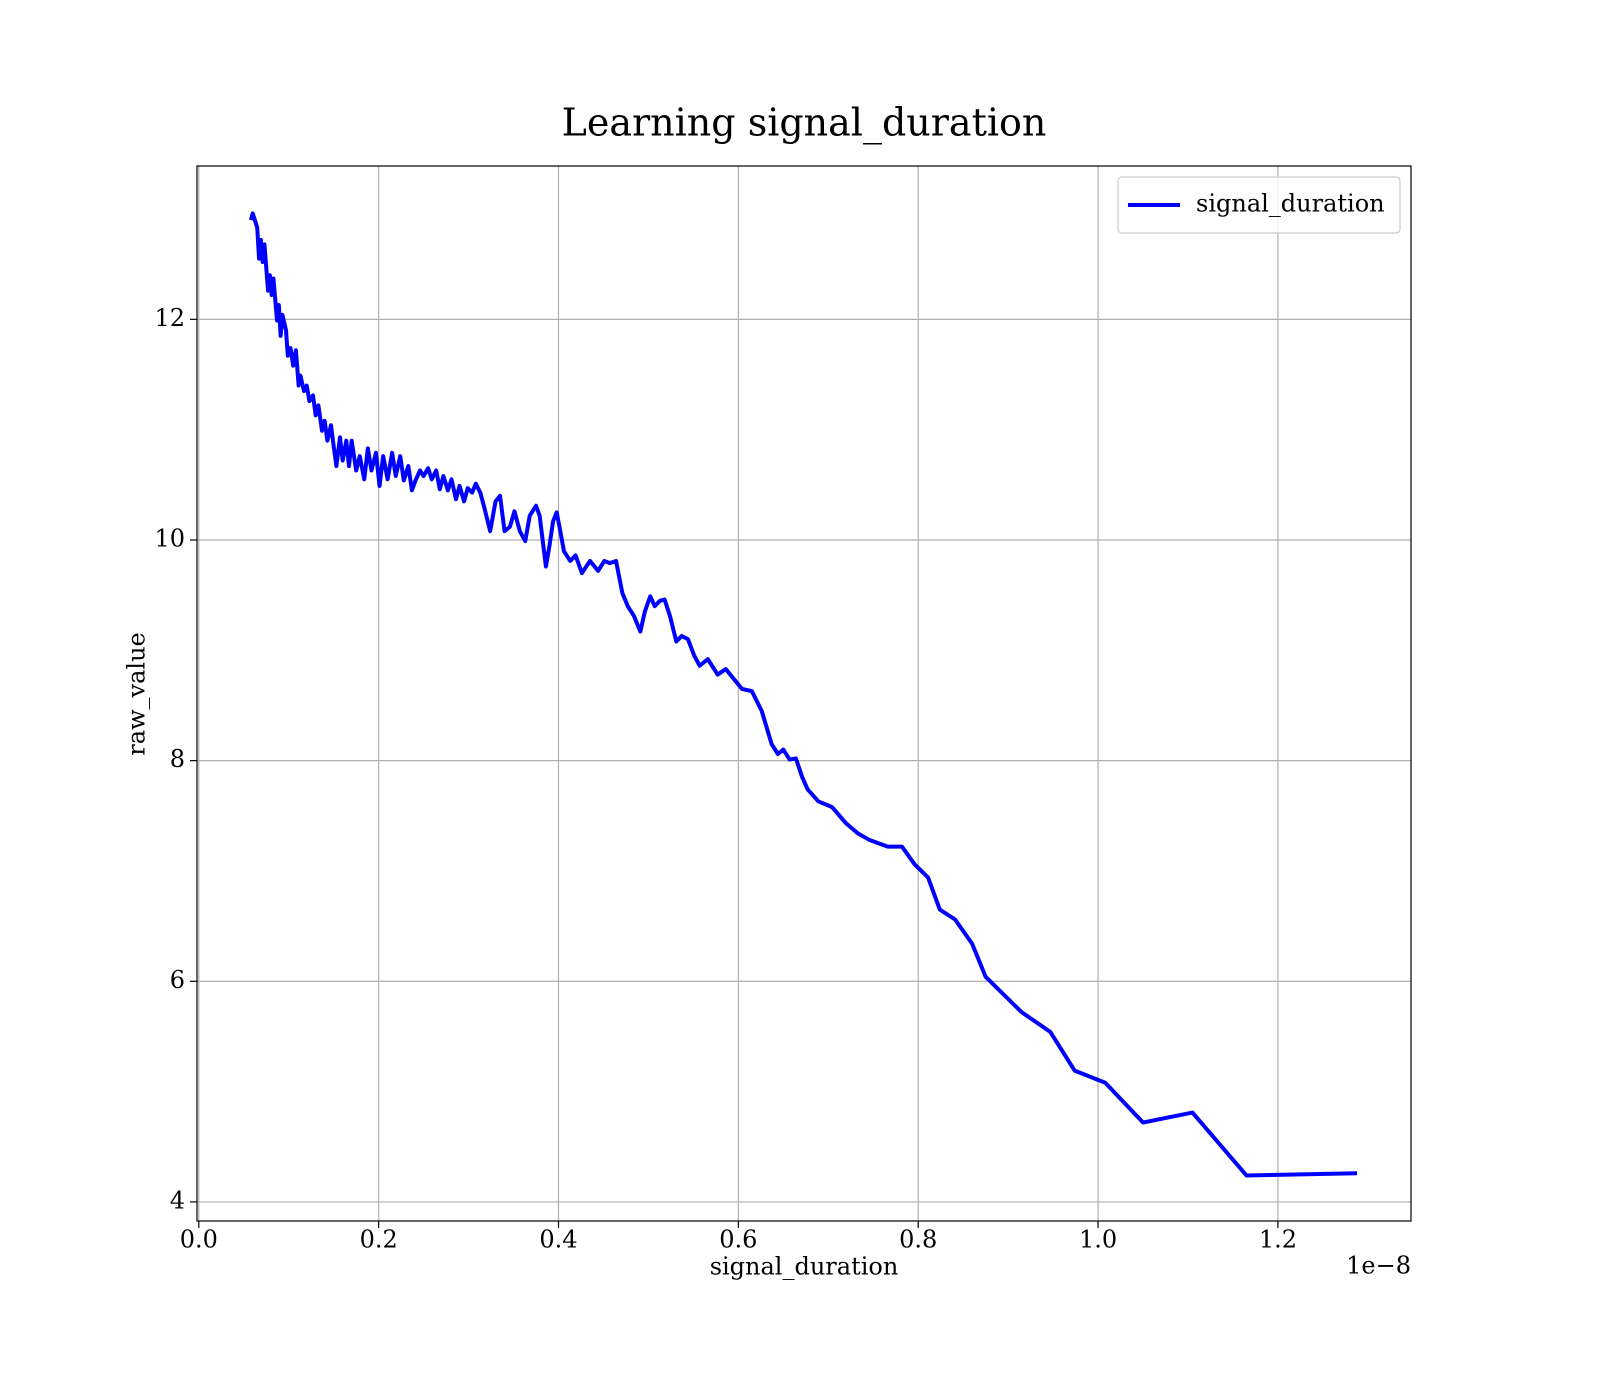 The image size is (1600, 1400). I want to click on x-tick-label: 0.4, so click(558, 1240).